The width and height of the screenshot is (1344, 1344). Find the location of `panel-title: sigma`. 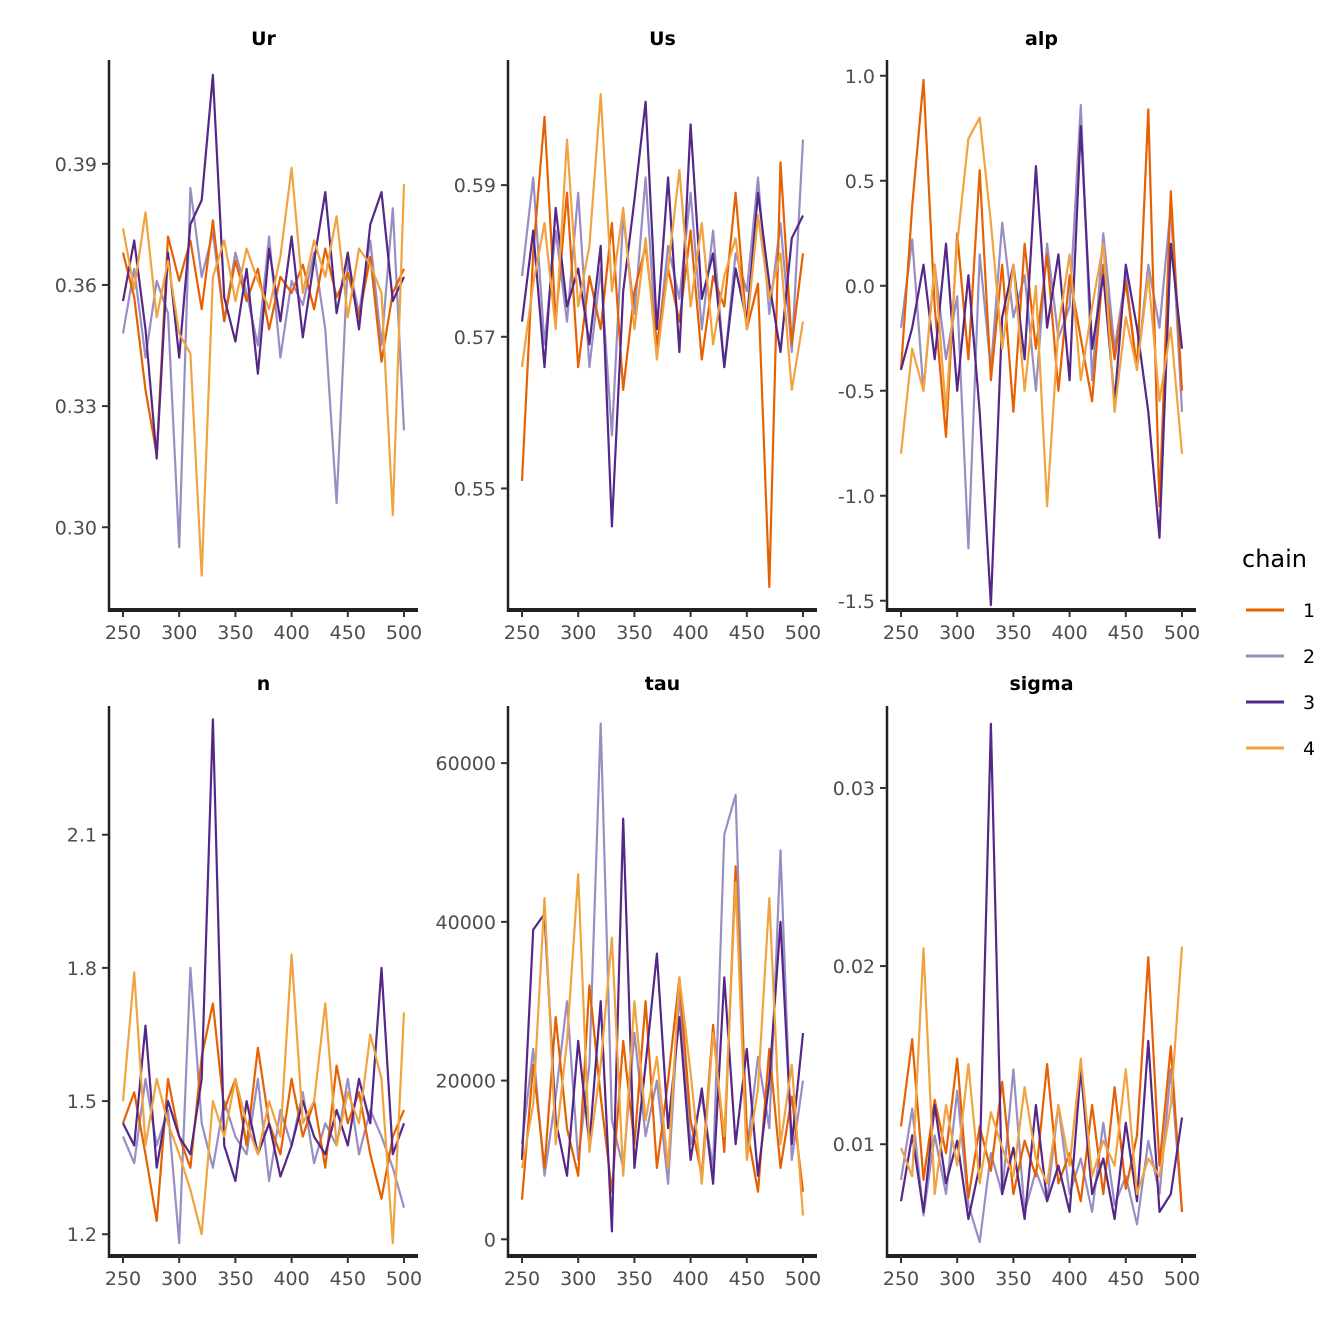

panel-title: sigma is located at coordinates (1041, 684).